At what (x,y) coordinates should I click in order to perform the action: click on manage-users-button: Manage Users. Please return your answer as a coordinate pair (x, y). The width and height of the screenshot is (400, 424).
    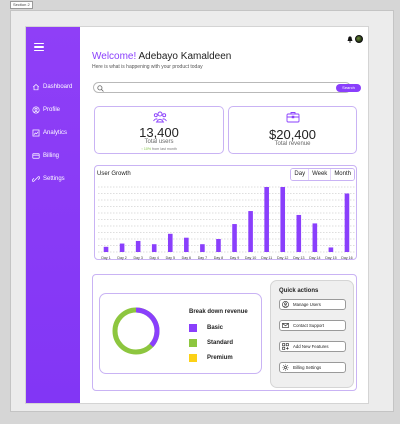
    Looking at the image, I should click on (312, 304).